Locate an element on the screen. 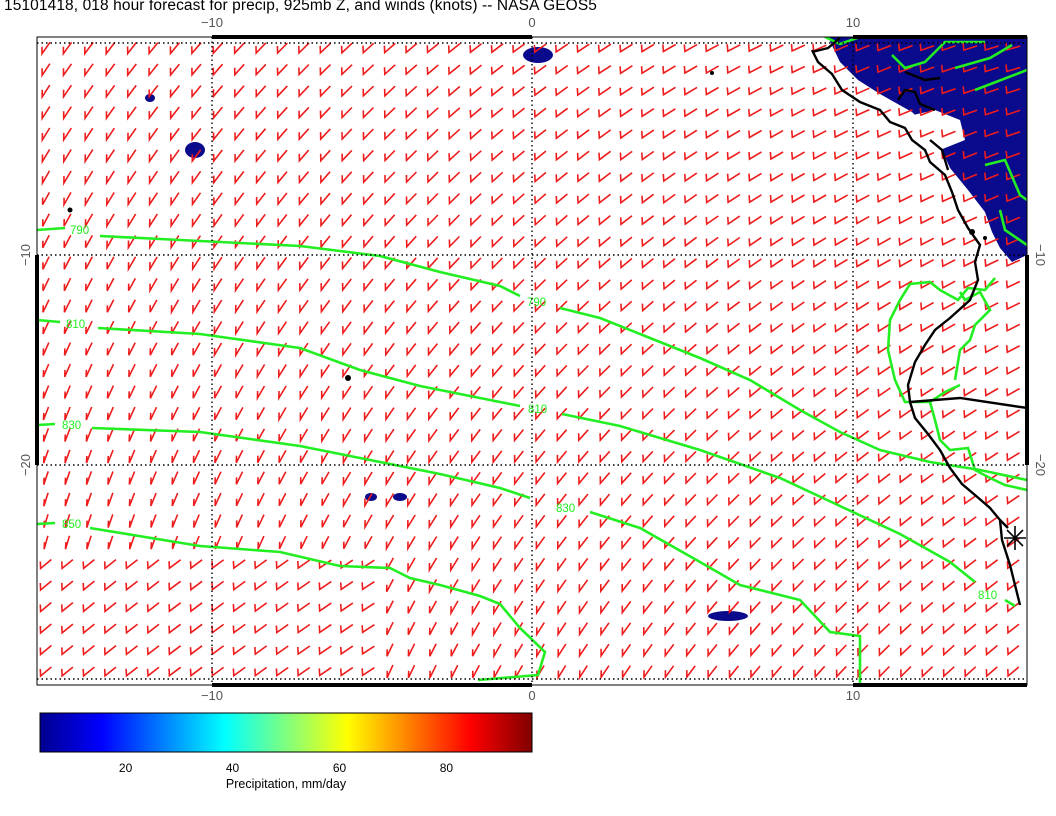  contour-label: 830 is located at coordinates (71, 426).